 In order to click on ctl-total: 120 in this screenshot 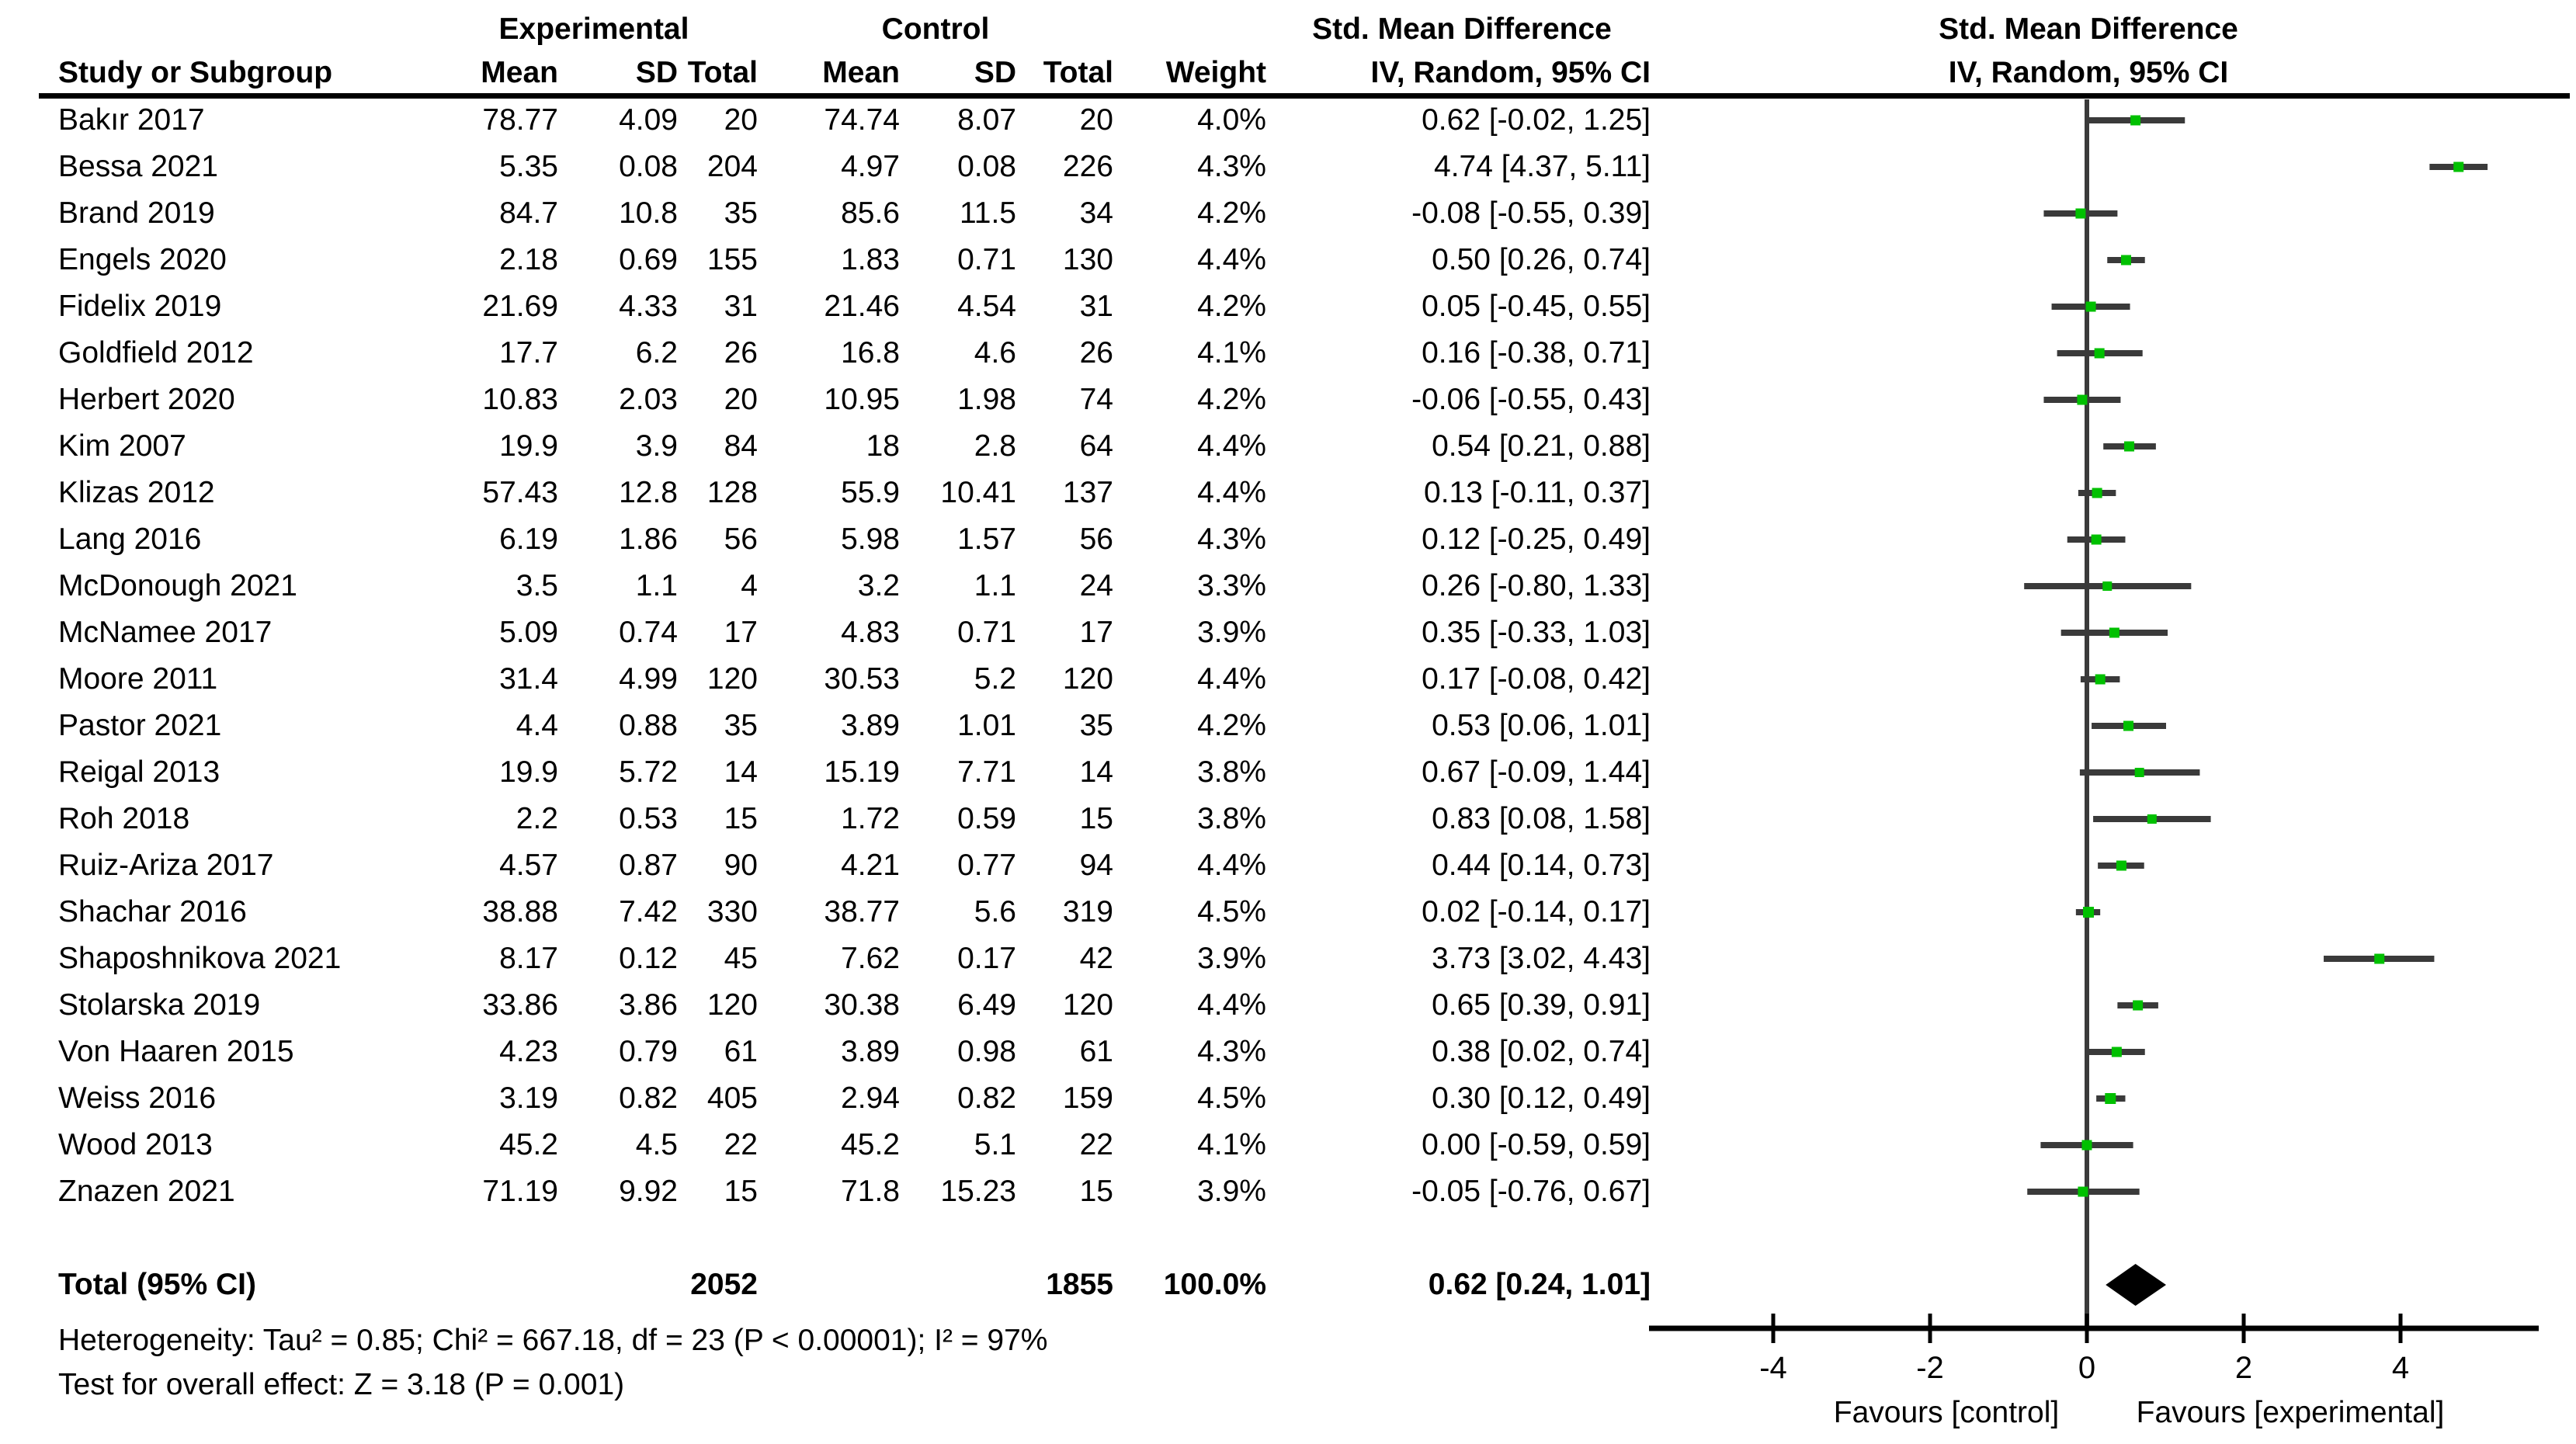, I will do `click(1087, 1005)`.